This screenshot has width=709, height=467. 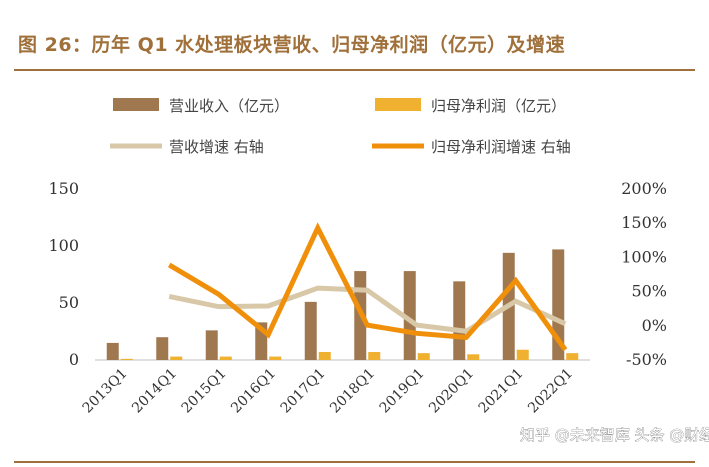 I want to click on legend-label-1: 归母净利润（亿元）, so click(x=498, y=106).